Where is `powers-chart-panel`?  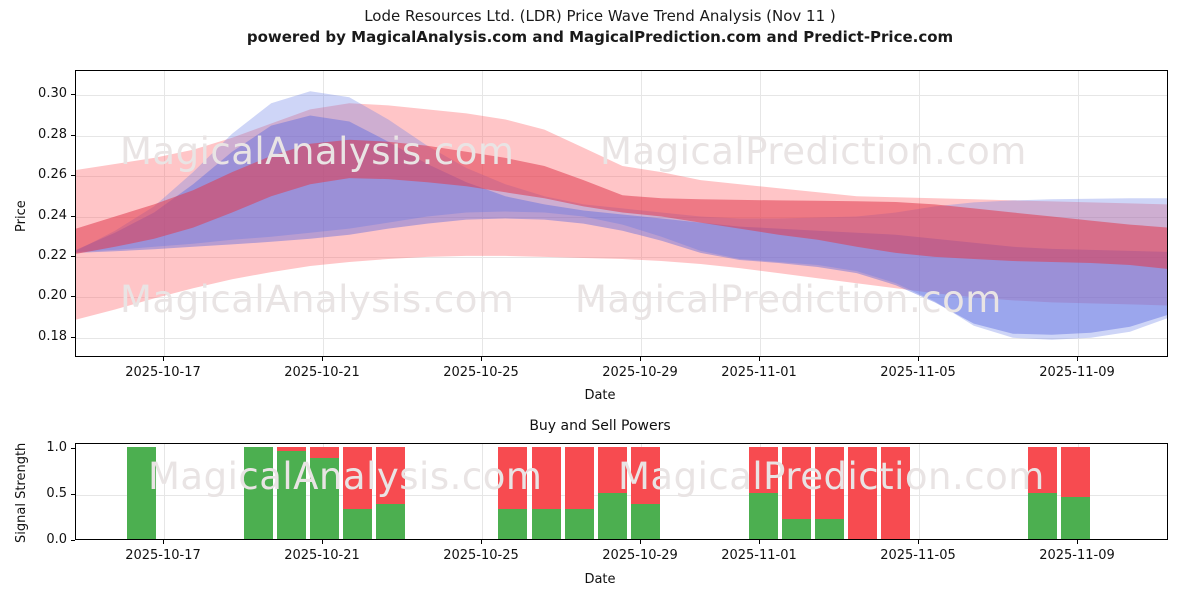
powers-chart-panel is located at coordinates (621, 491).